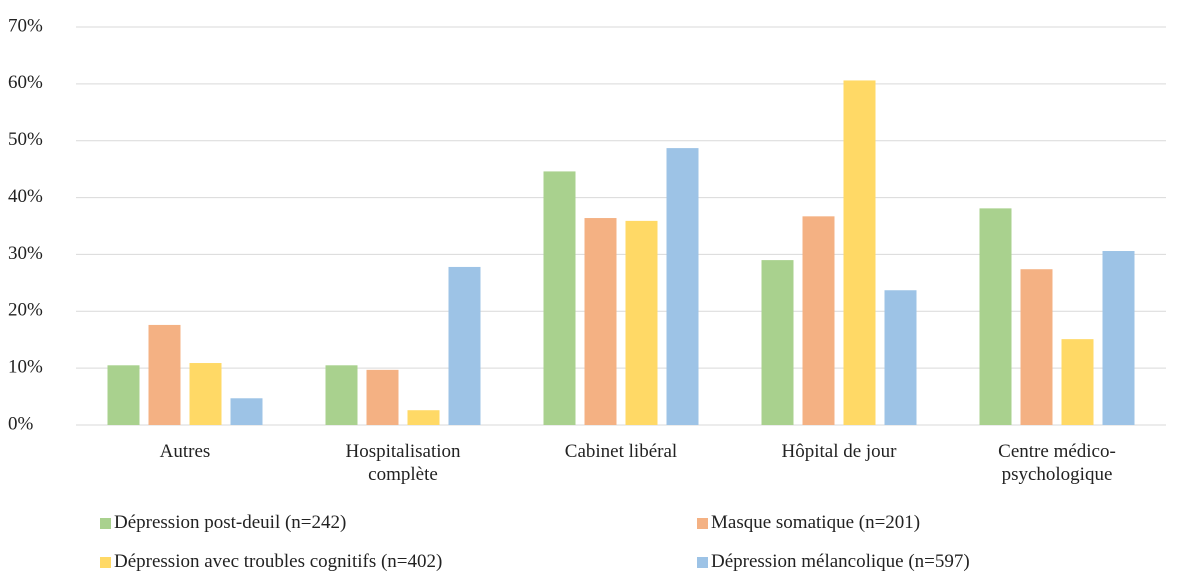  What do you see at coordinates (1057, 463) in the screenshot?
I see `x-tick-label: Centre médico-psychologique` at bounding box center [1057, 463].